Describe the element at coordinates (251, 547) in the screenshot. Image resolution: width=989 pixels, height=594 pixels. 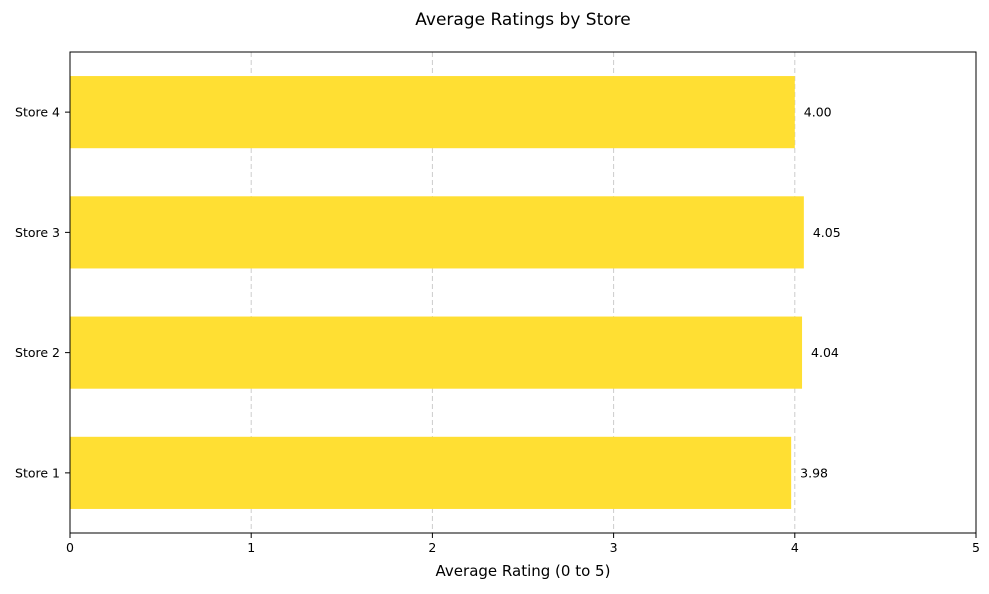
I see `x-tick-label-1: 1` at that location.